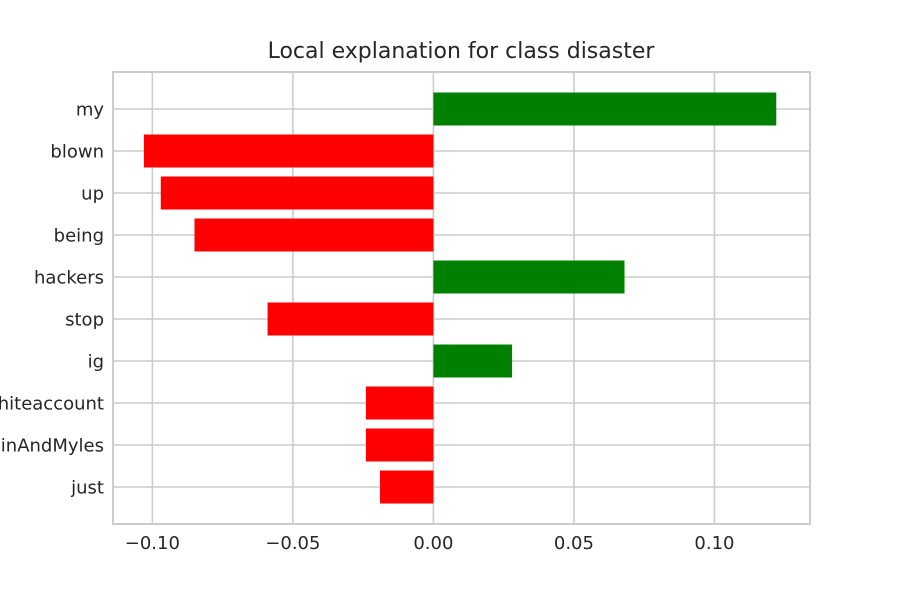  I want to click on chart-title: Local explanation for class disaster, so click(462, 51).